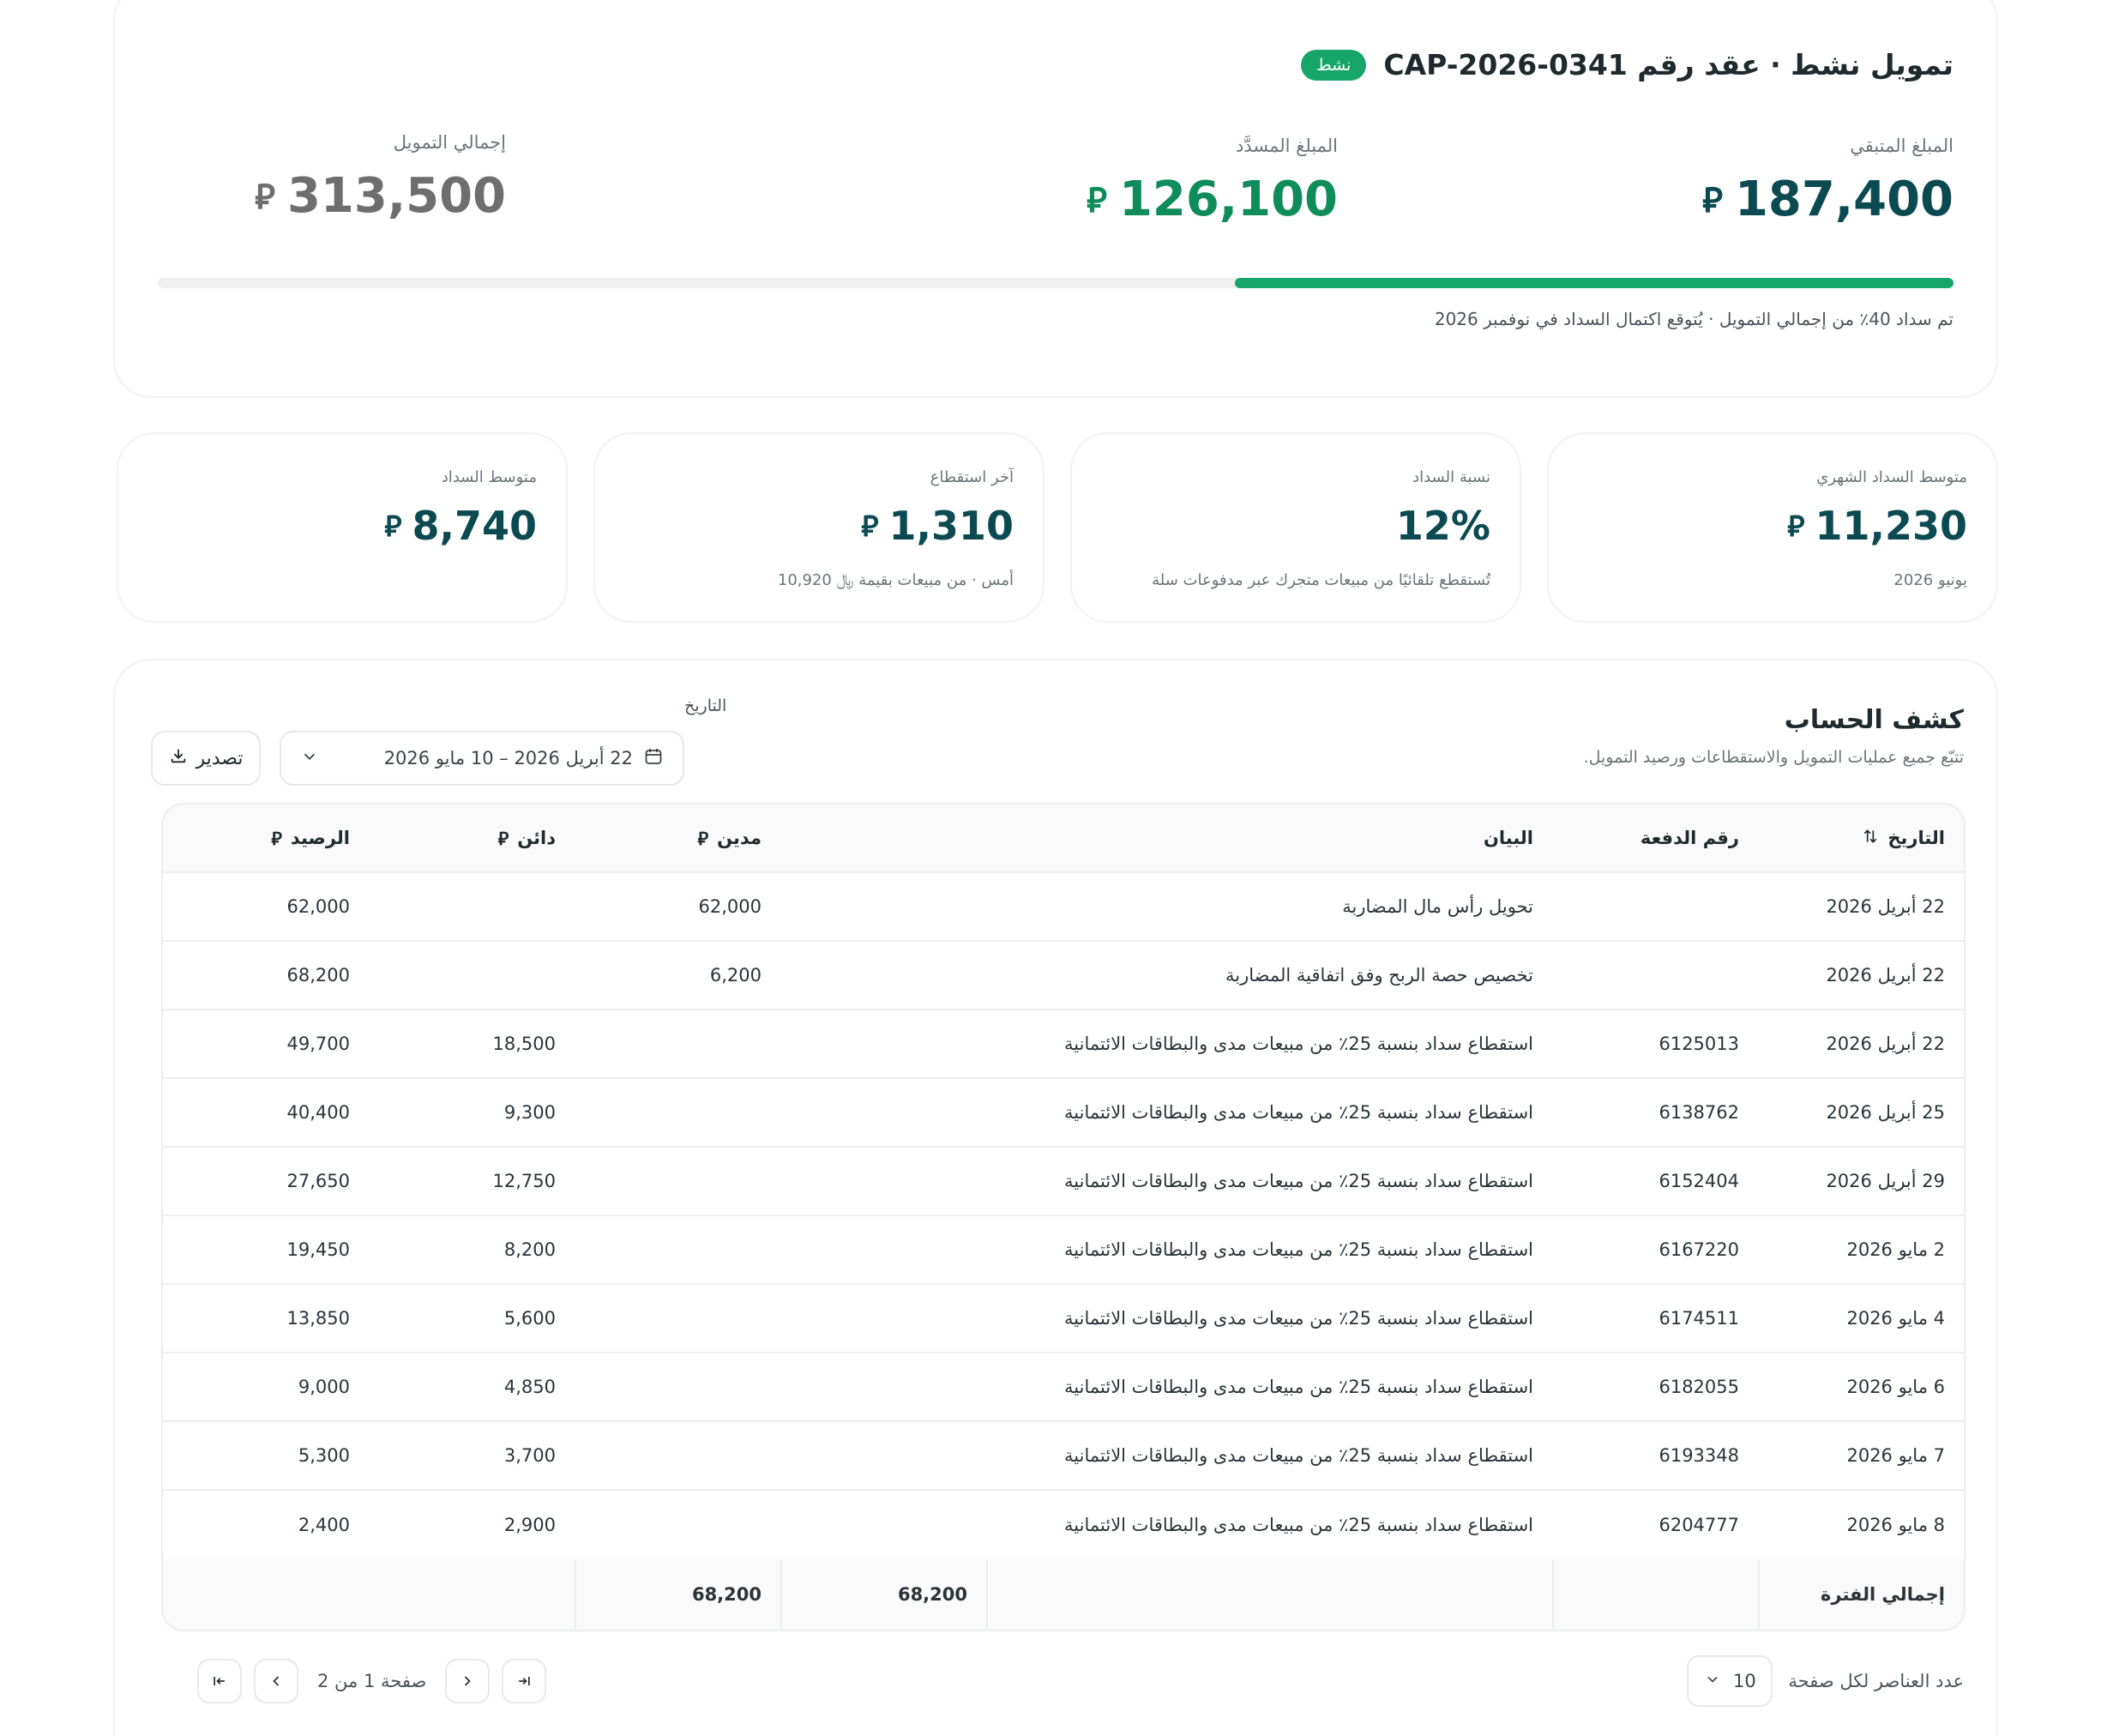 This screenshot has height=1736, width=2107. Describe the element at coordinates (529, 1112) in the screenshot. I see `cell-credit: 9,300` at that location.